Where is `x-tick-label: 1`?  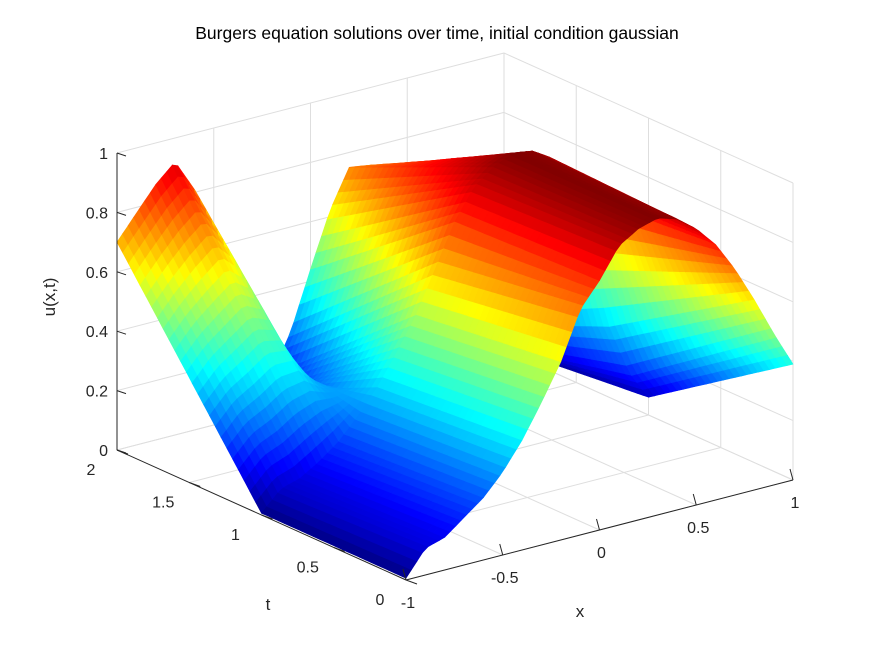
x-tick-label: 1 is located at coordinates (795, 503).